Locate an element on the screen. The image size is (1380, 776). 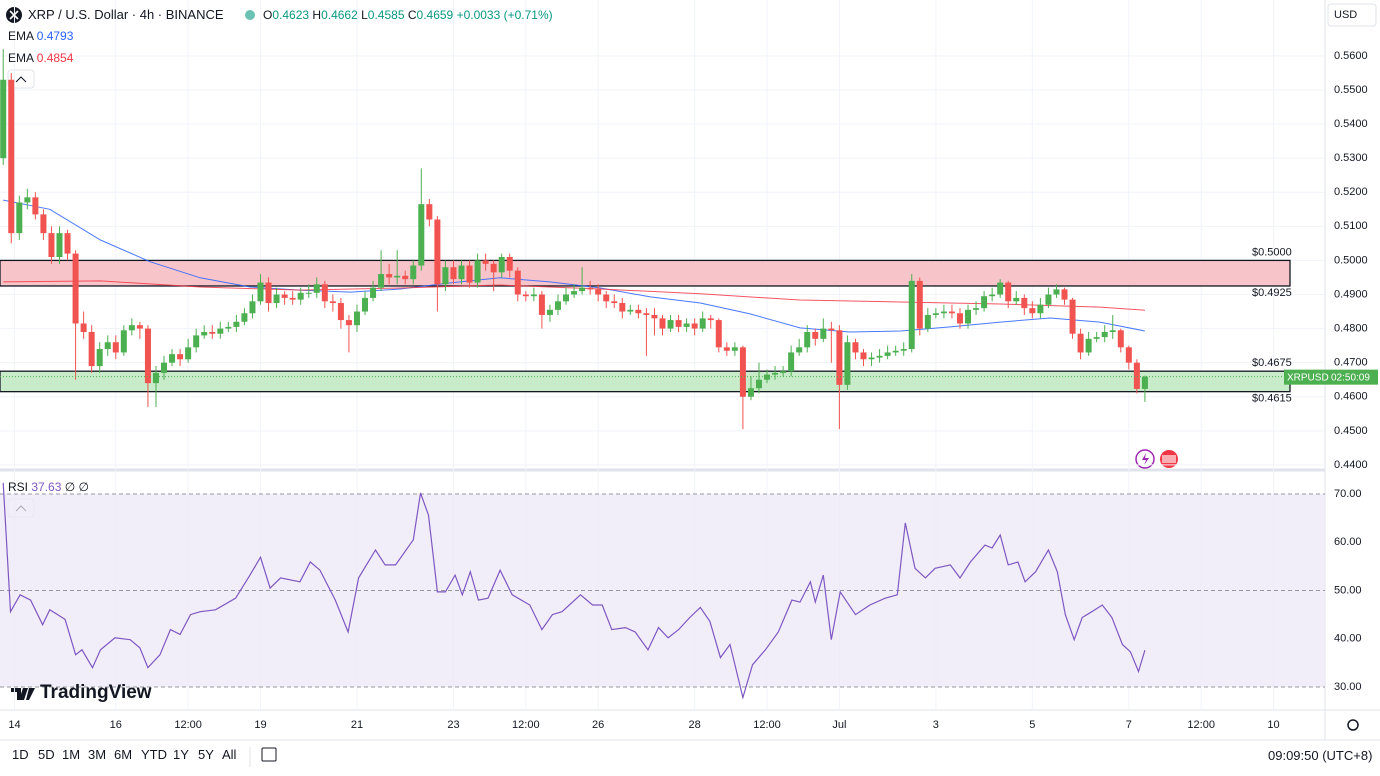
rsi-legend: RSI 37.63 ∅ ∅ is located at coordinates (48, 487).